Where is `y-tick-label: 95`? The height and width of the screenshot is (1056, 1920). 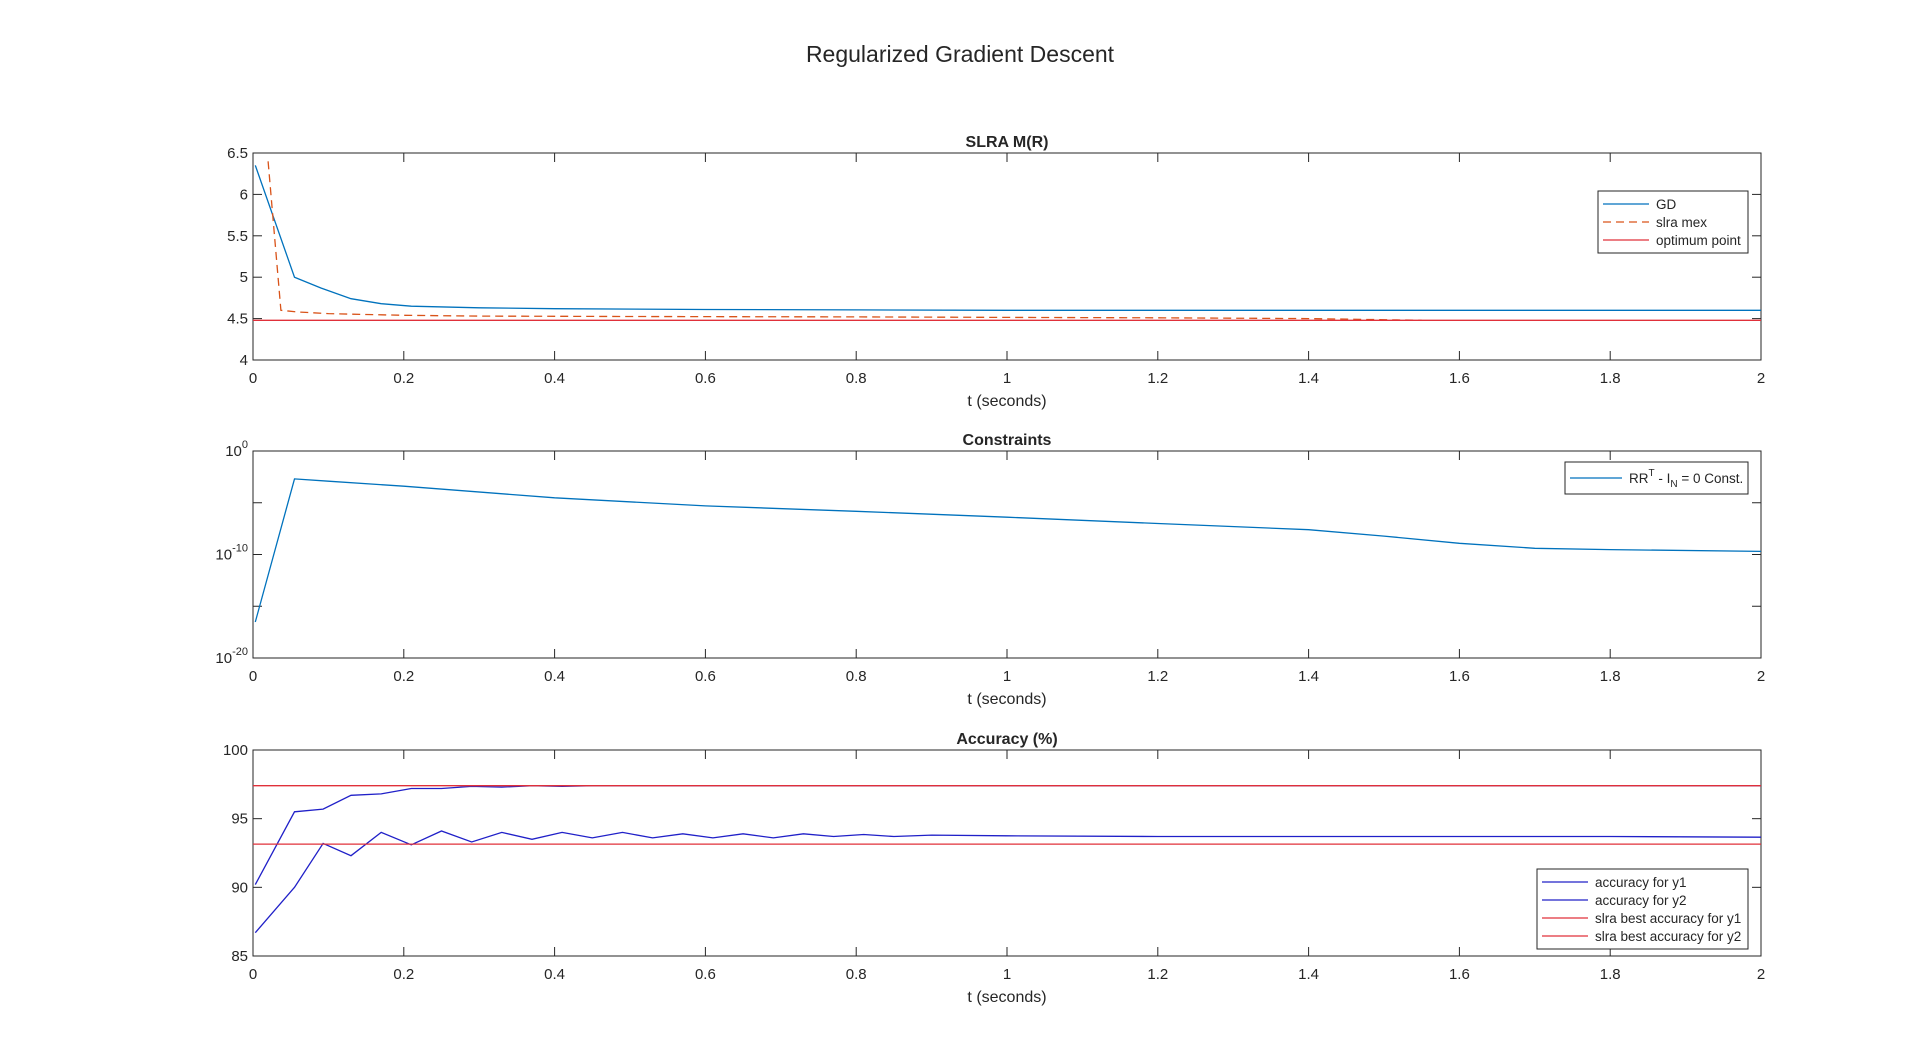
y-tick-label: 95 is located at coordinates (239, 819).